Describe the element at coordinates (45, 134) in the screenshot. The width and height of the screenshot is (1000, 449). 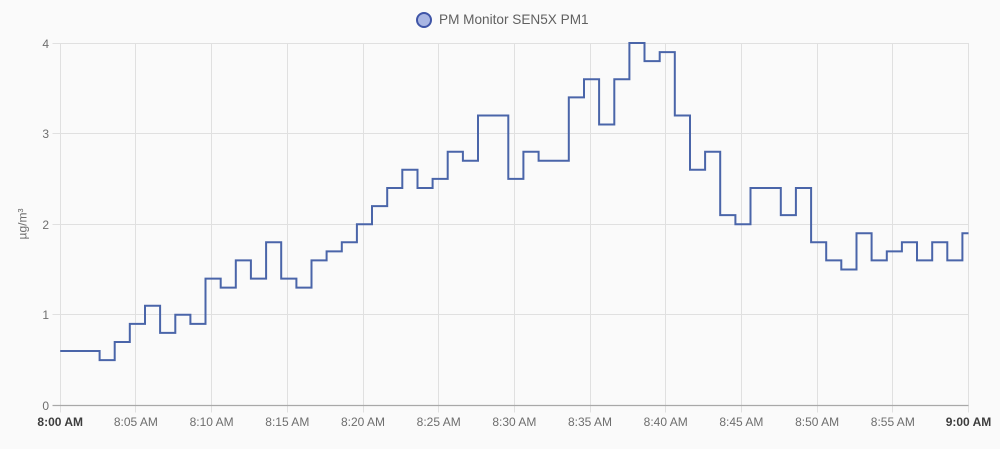
I see `svg-text: 3` at that location.